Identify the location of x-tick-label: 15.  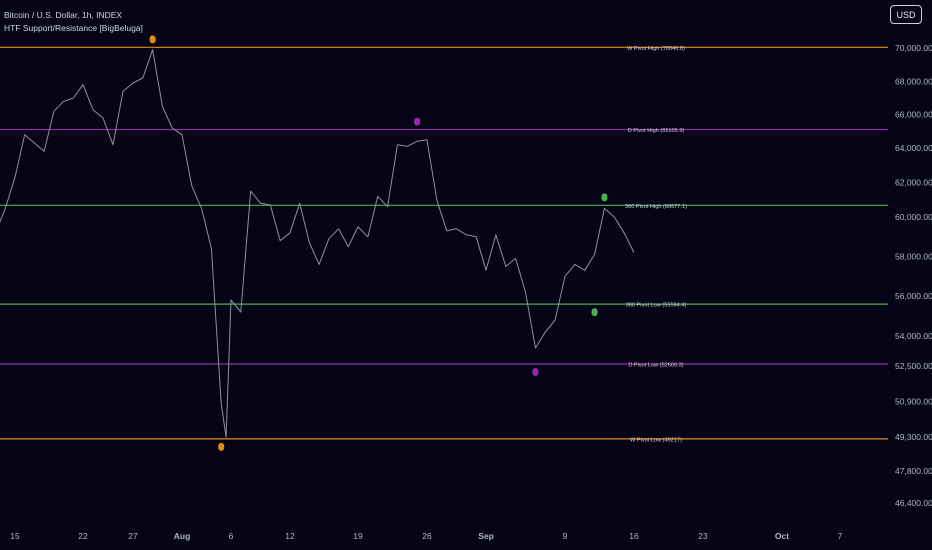
(15, 536).